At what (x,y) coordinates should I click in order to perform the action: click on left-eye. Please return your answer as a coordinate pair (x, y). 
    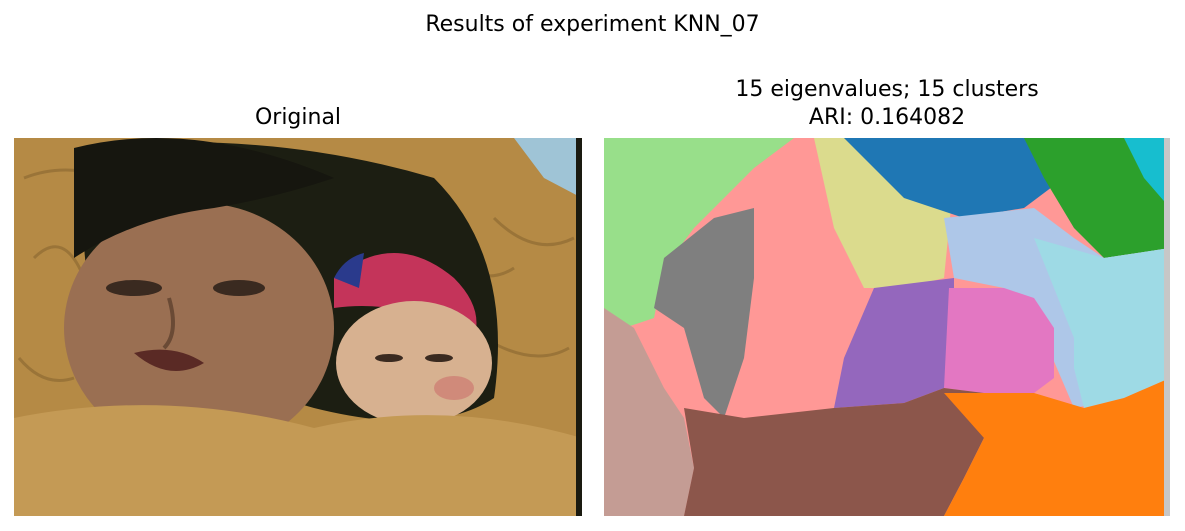
    Looking at the image, I should click on (134, 288).